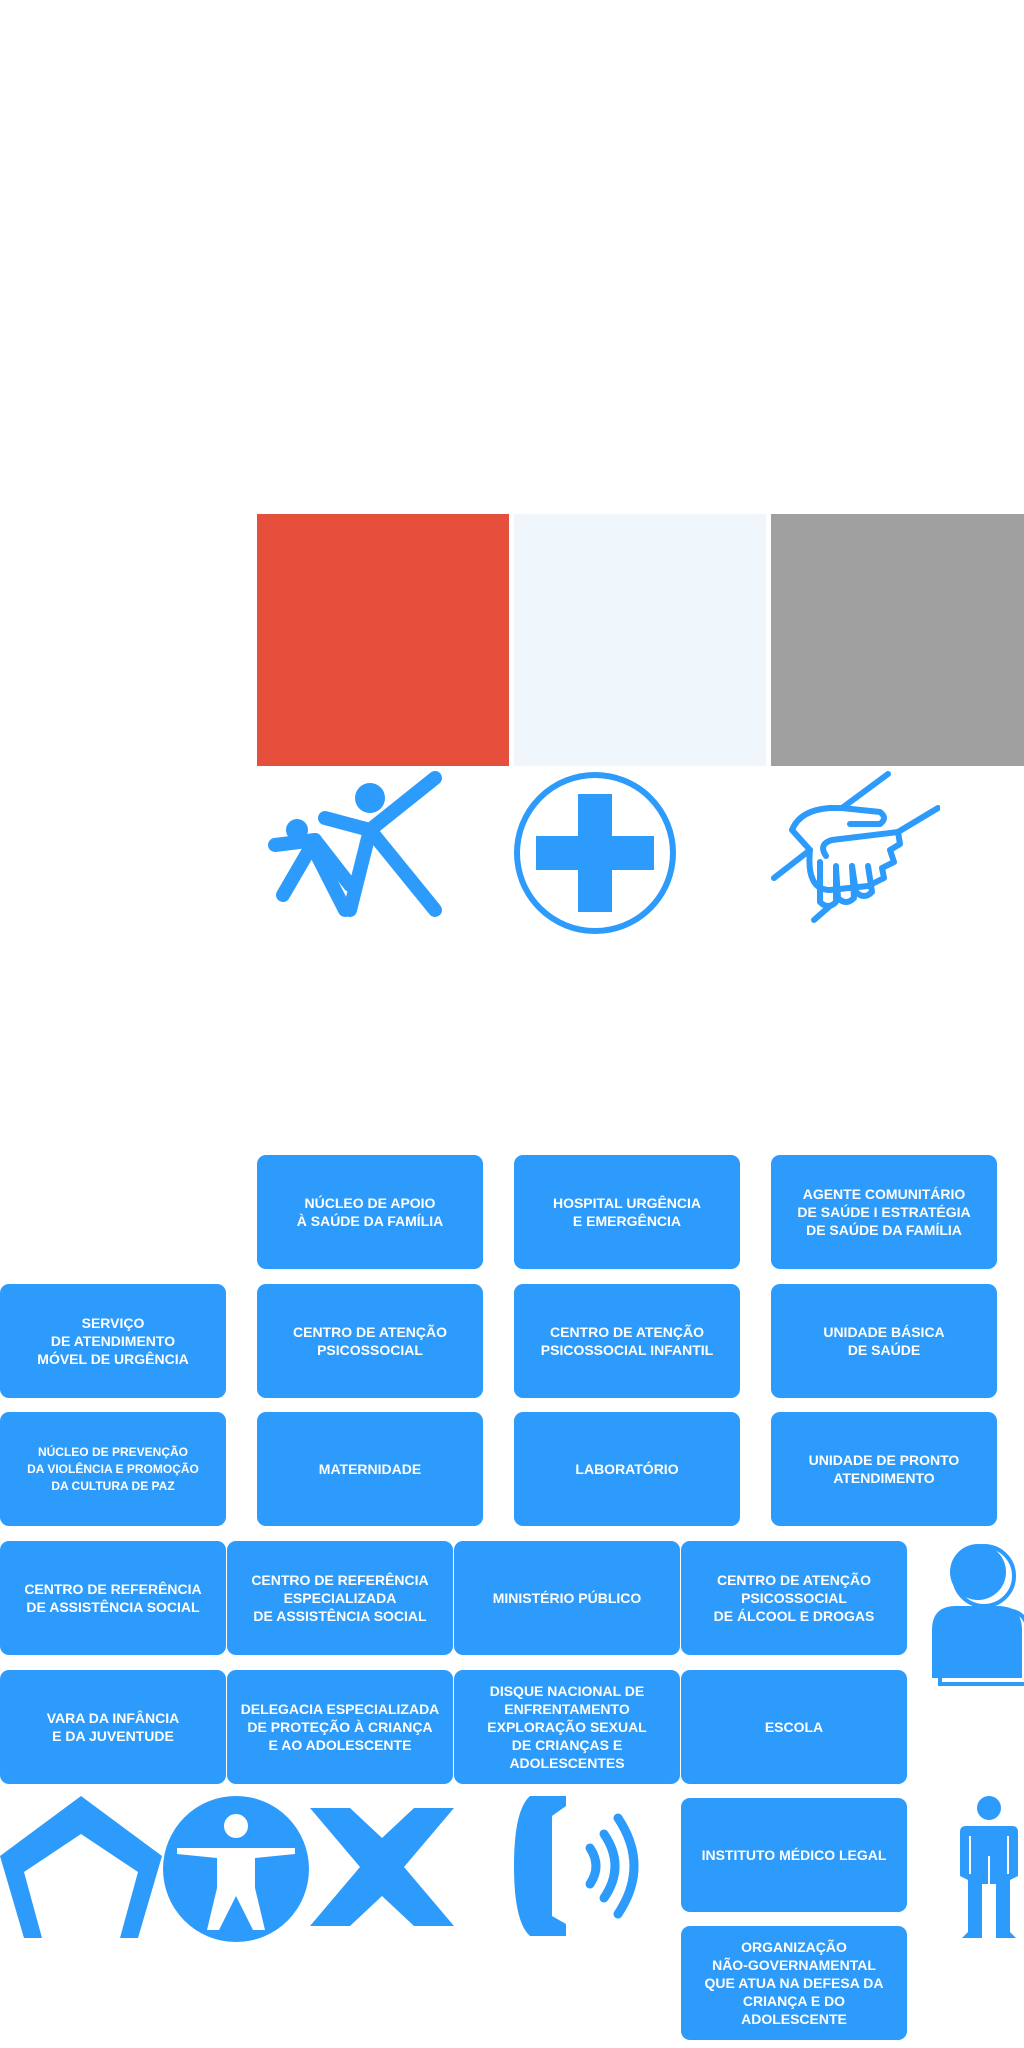 Image resolution: width=1024 pixels, height=2048 pixels. I want to click on child-circle-icon, so click(236, 1869).